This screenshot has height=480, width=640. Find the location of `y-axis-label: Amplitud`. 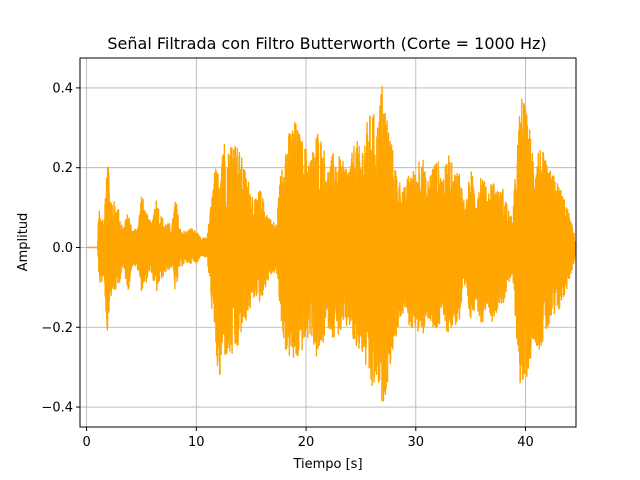

y-axis-label: Amplitud is located at coordinates (23, 242).